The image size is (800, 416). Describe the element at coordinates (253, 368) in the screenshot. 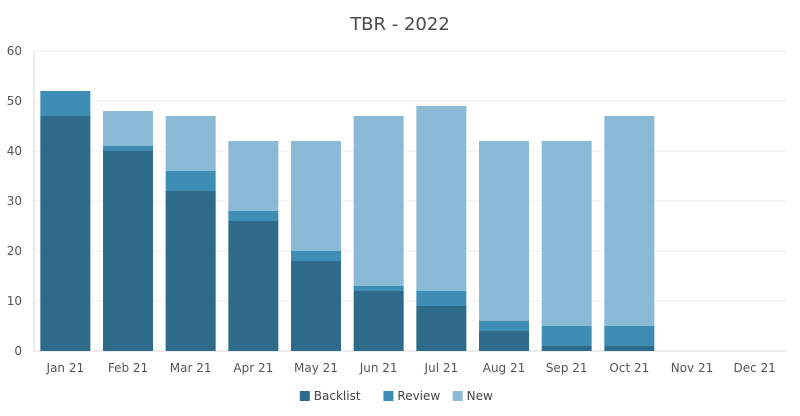

I see `x-tick-label: Apr 21` at that location.